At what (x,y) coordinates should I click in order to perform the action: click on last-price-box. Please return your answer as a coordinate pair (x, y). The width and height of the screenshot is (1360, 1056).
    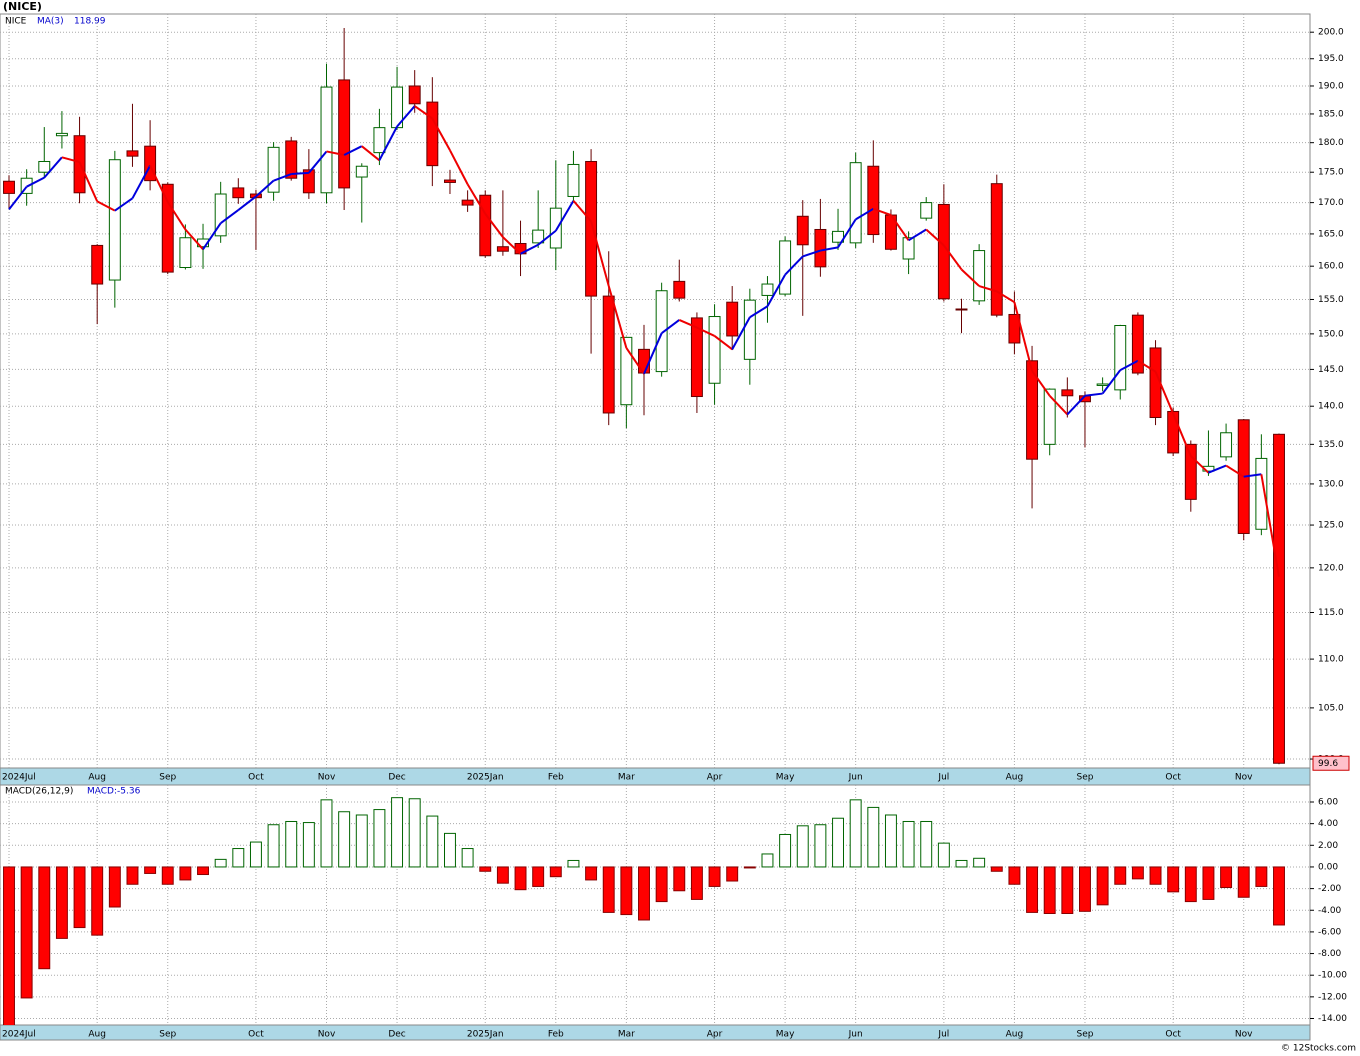
    Looking at the image, I should click on (1331, 763).